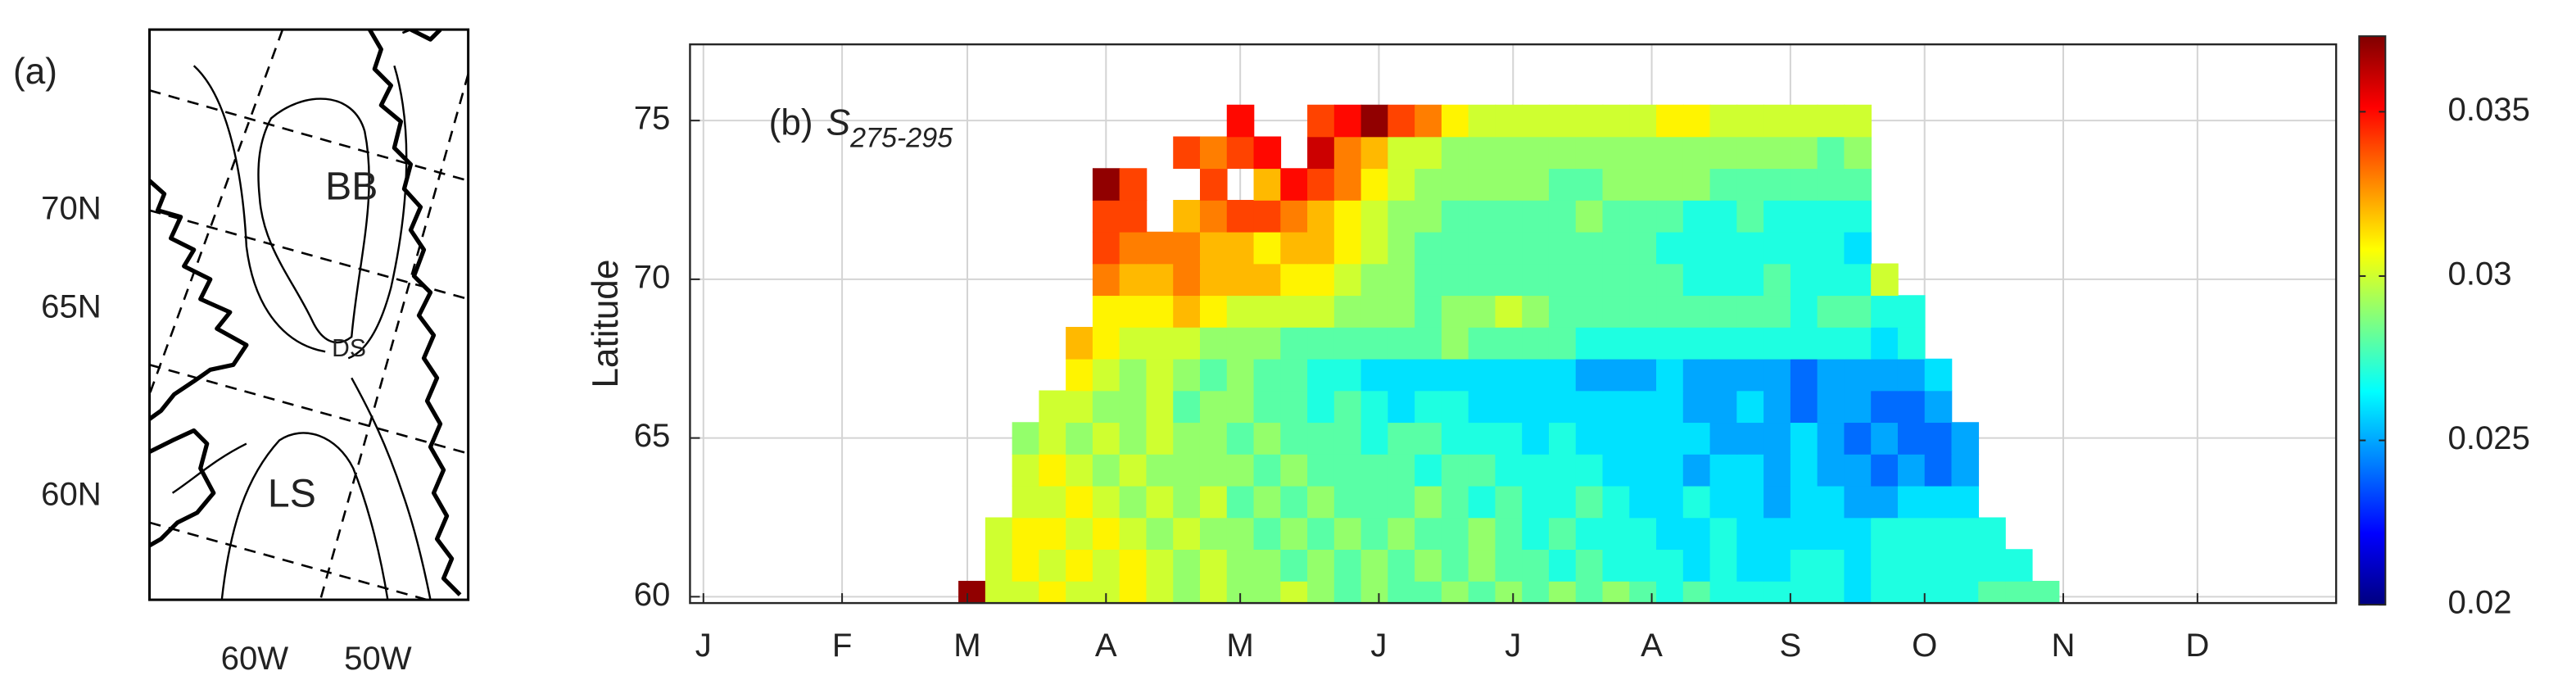 The height and width of the screenshot is (689, 2576). What do you see at coordinates (1378, 646) in the screenshot?
I see `x-tick-label: J` at bounding box center [1378, 646].